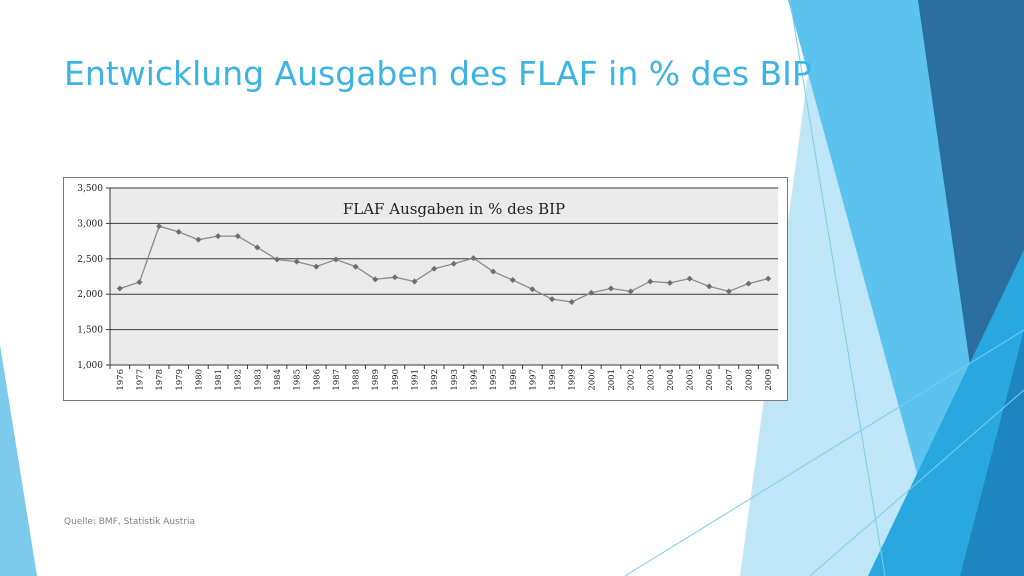 The width and height of the screenshot is (1024, 576). I want to click on x-tick-label: 1996, so click(514, 380).